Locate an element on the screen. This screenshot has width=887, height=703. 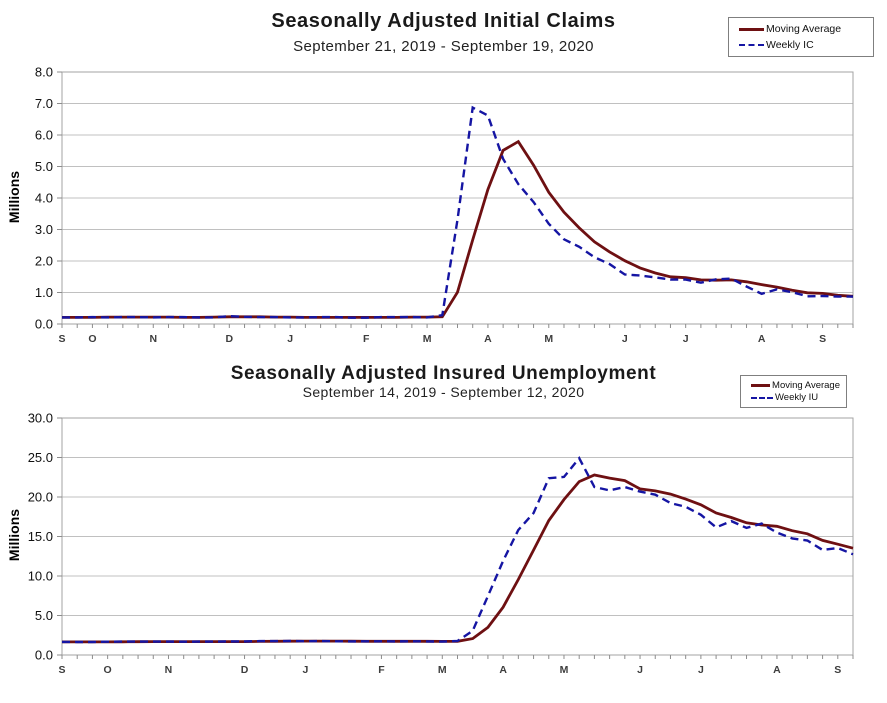
legend-box: Moving Average Weekly IU is located at coordinates (793, 391).